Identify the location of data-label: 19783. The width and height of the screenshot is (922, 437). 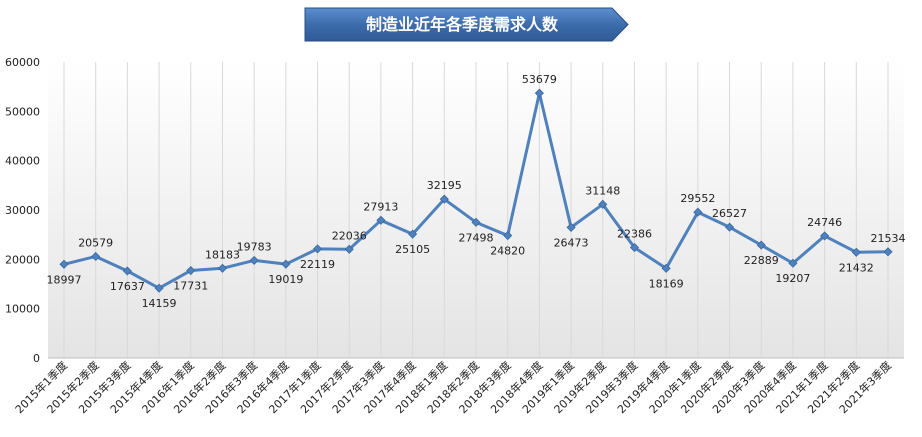
(254, 246).